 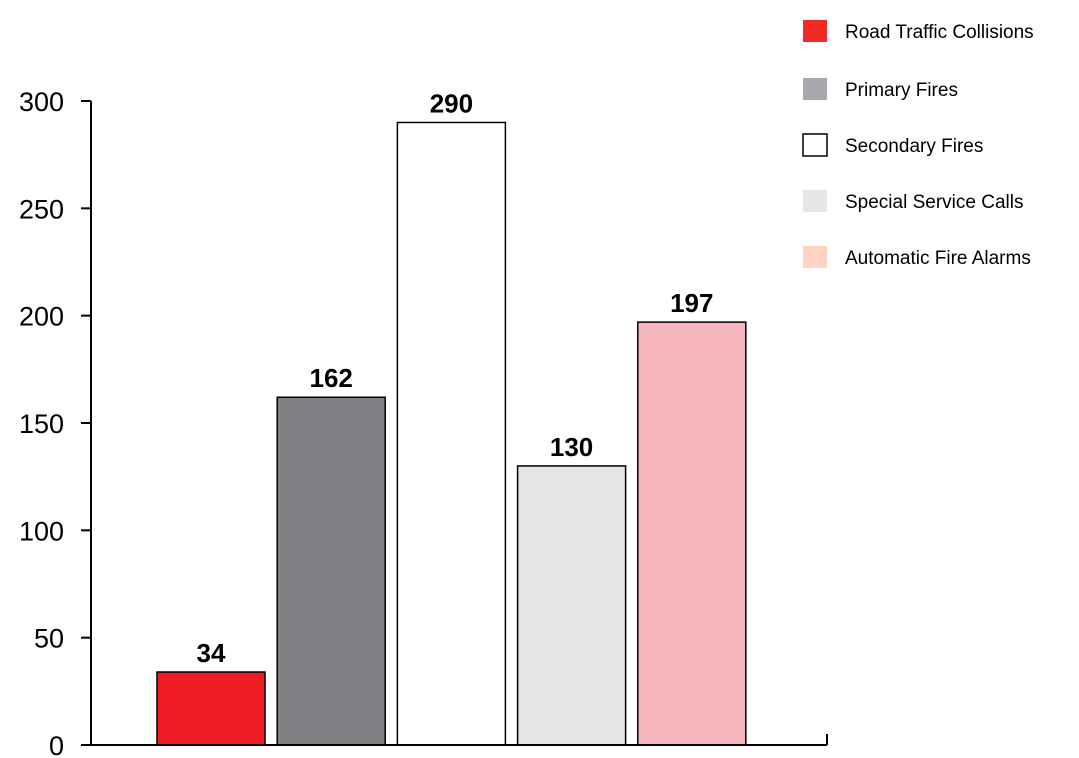 I want to click on y-tick-label: 50, so click(x=49, y=639).